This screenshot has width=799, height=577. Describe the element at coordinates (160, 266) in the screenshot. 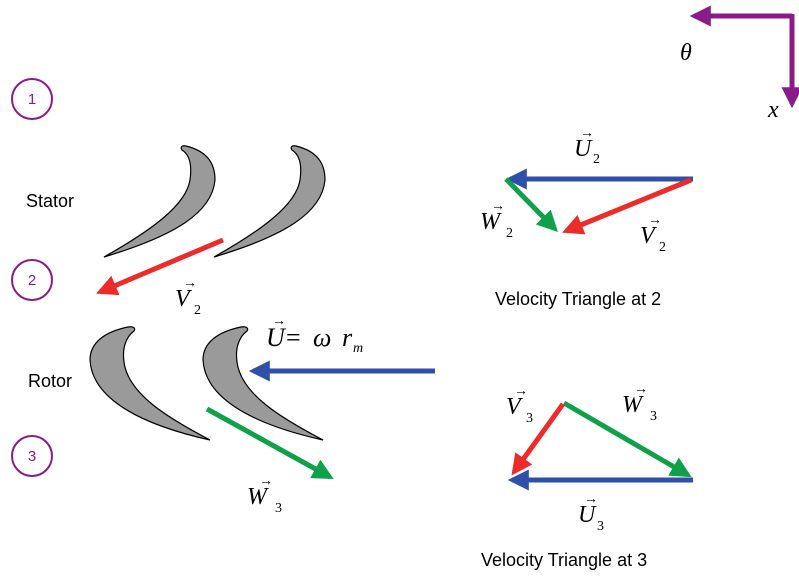

I see `v2-flow-arrow` at that location.